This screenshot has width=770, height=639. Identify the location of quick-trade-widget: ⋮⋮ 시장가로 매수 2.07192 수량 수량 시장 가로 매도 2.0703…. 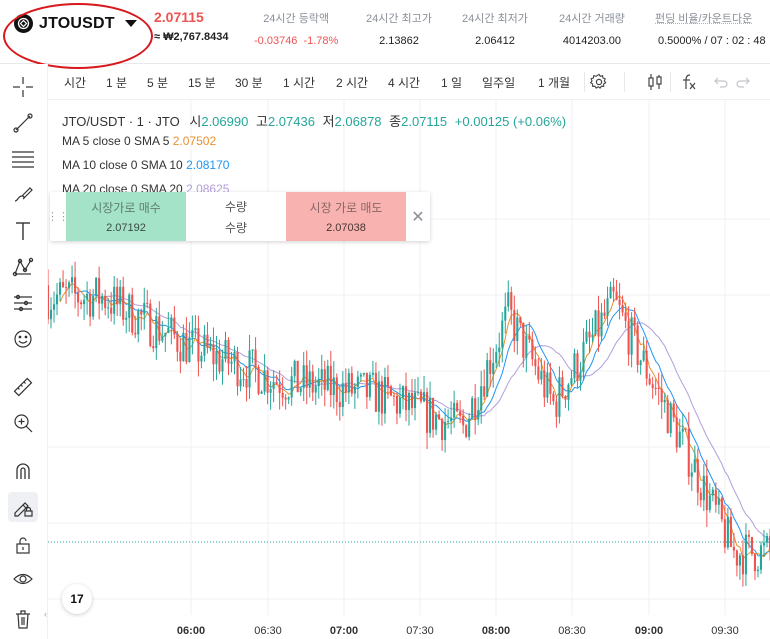
(239, 216).